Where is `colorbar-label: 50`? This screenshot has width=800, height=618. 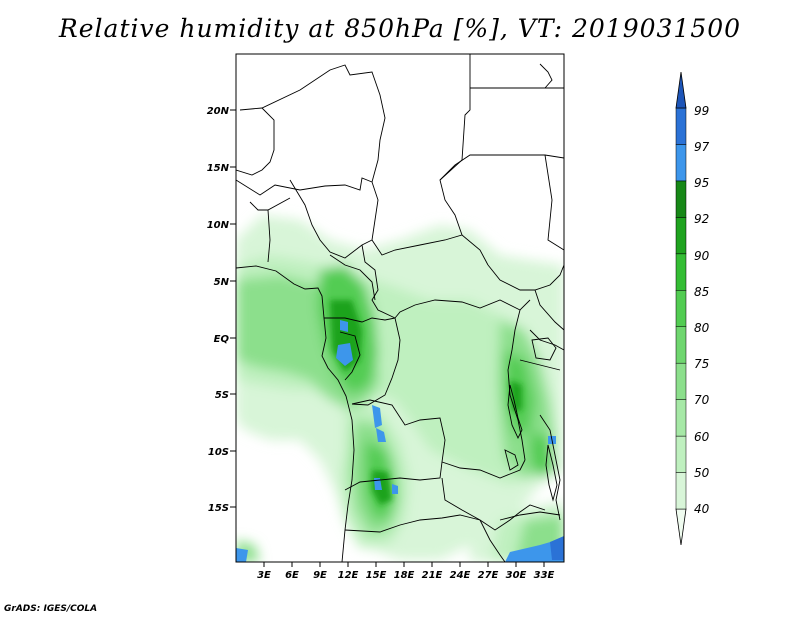
colorbar-label: 50 is located at coordinates (702, 473).